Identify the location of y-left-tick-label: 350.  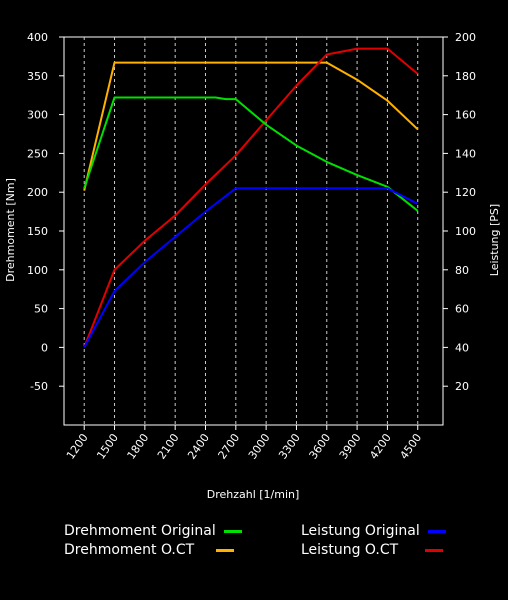
(37, 76).